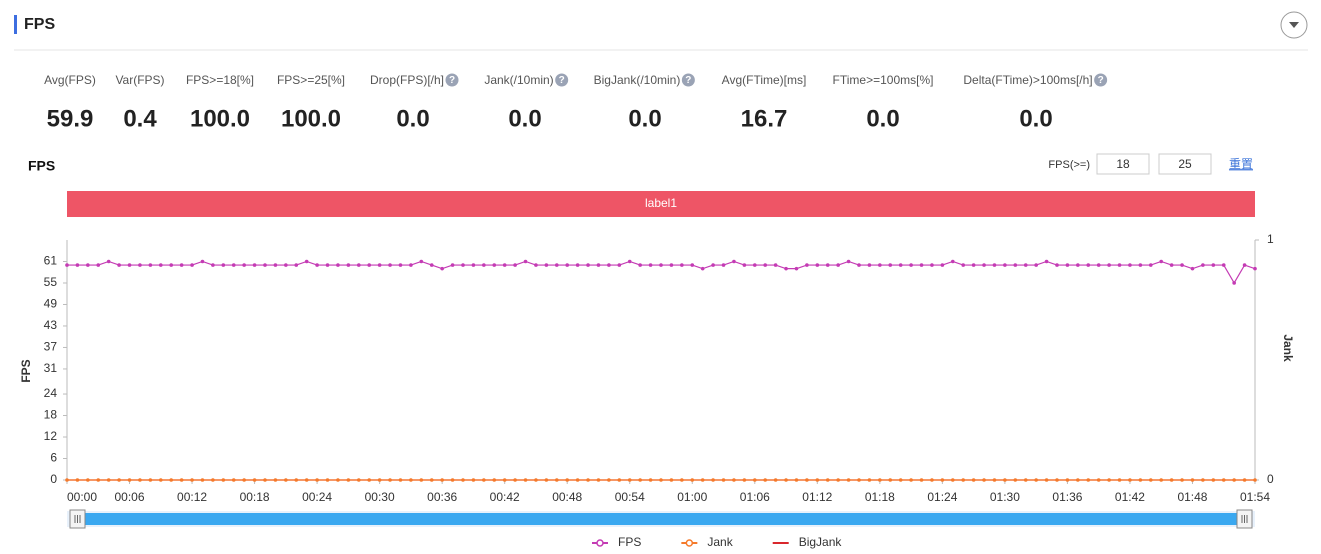 The height and width of the screenshot is (554, 1321). I want to click on x-tick-label: 01:12, so click(817, 497).